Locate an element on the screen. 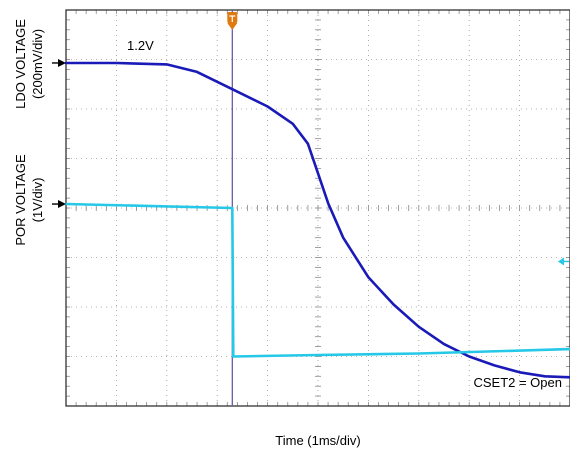 The height and width of the screenshot is (453, 570). por-ref-arrow-head is located at coordinates (62, 204).